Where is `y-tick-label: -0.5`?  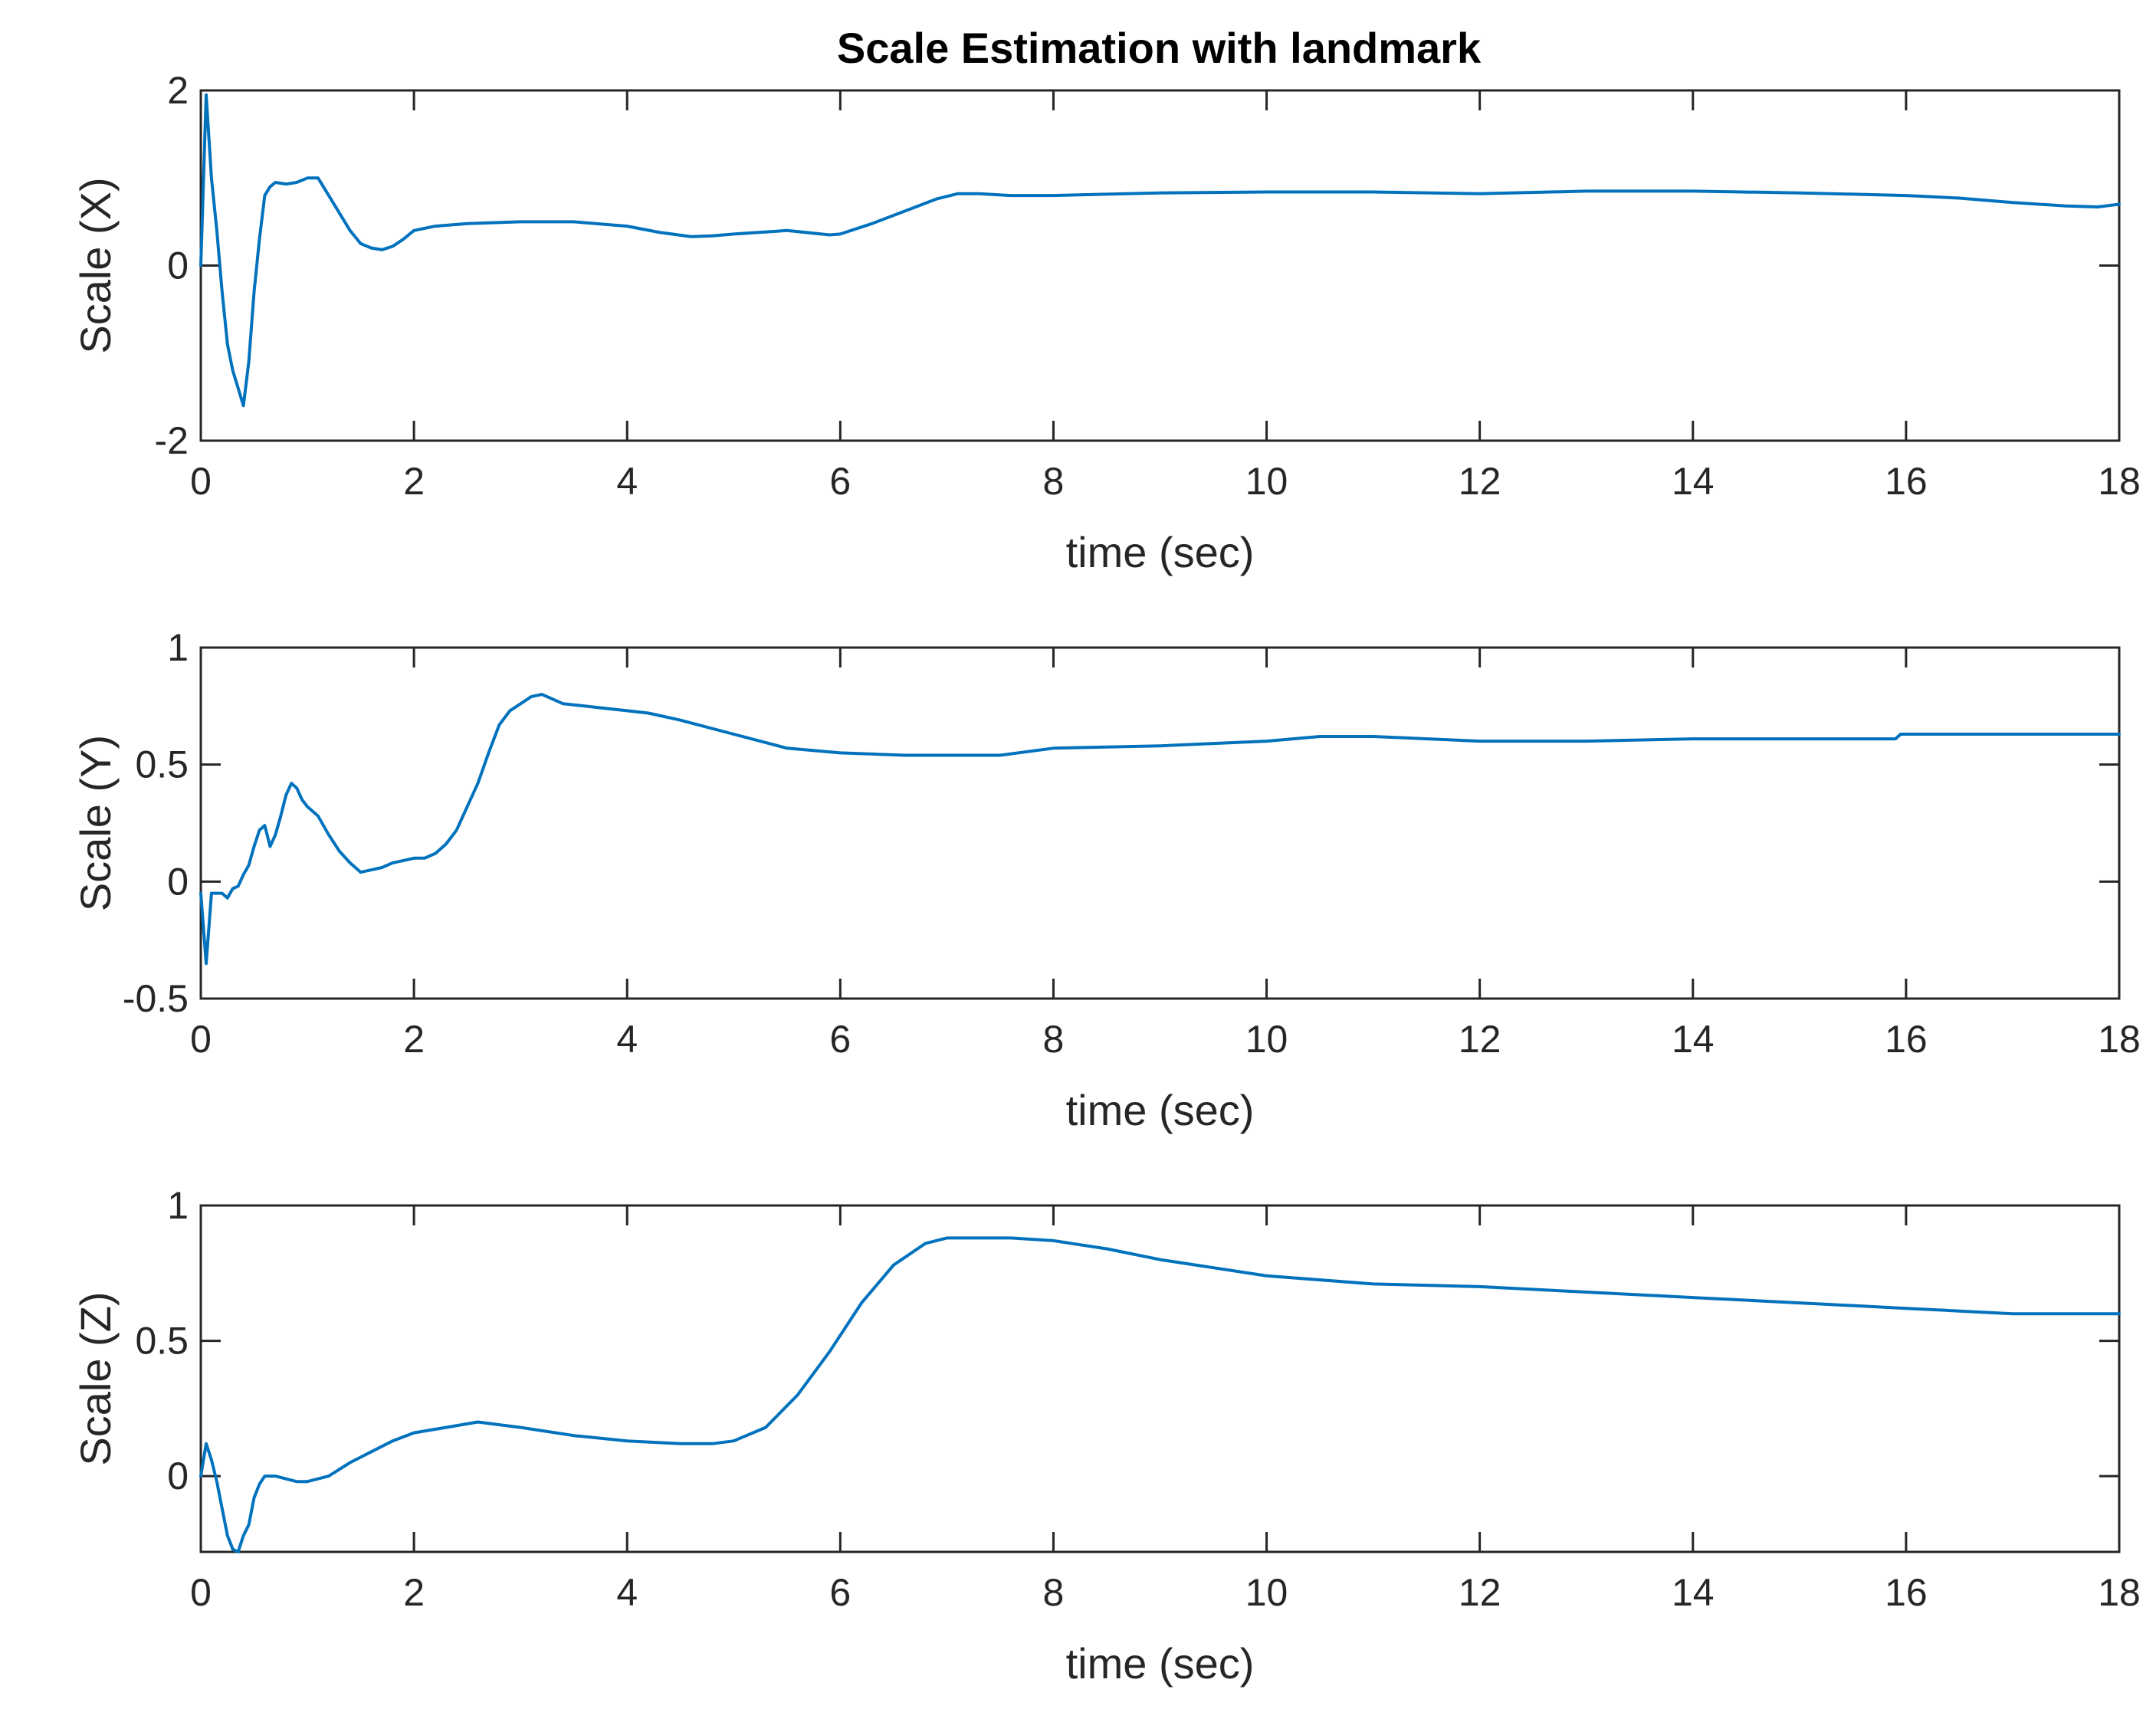
y-tick-label: -0.5 is located at coordinates (156, 998).